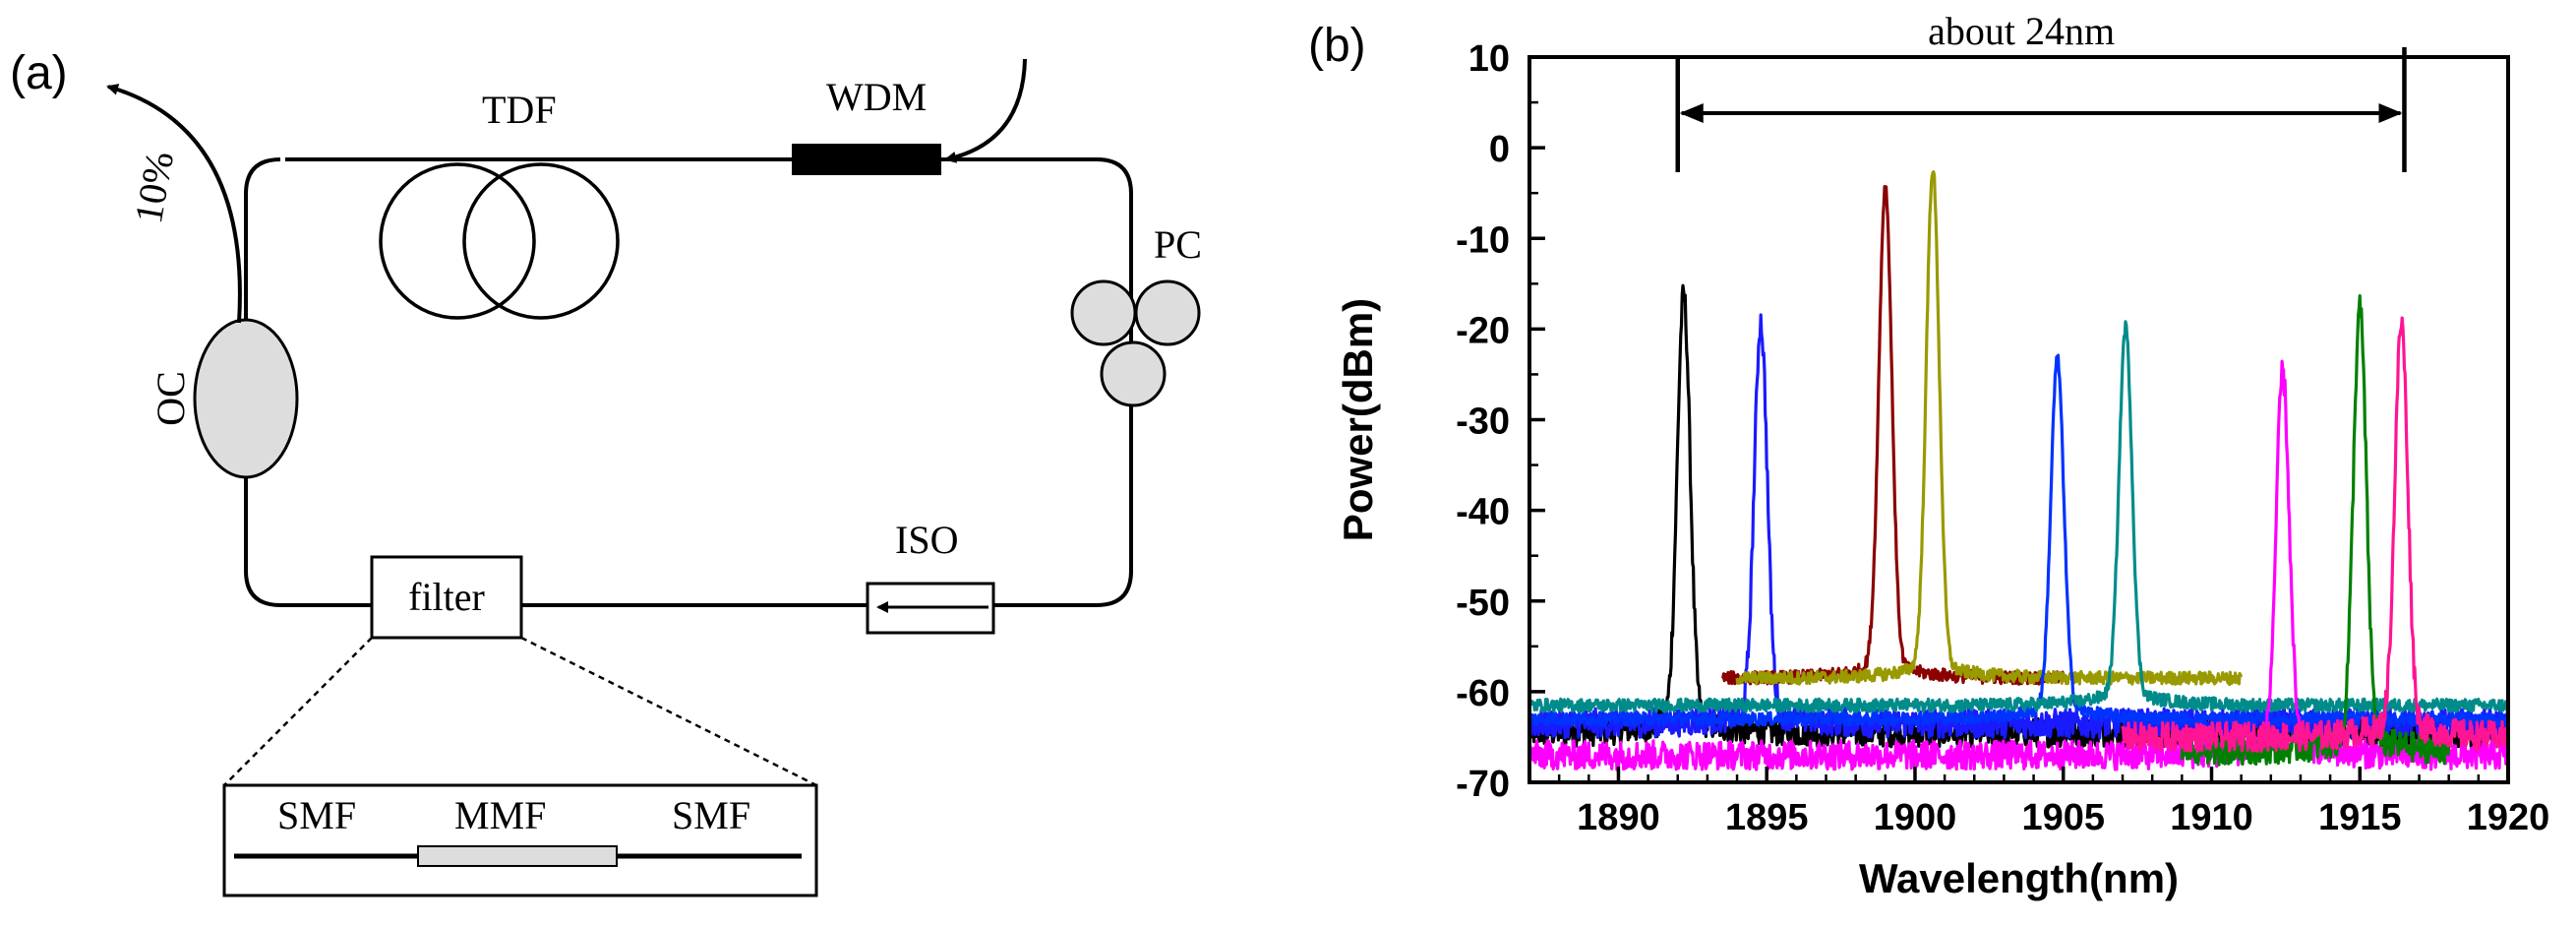 This screenshot has height=926, width=2576. I want to click on y-tick-label: -30, so click(1483, 422).